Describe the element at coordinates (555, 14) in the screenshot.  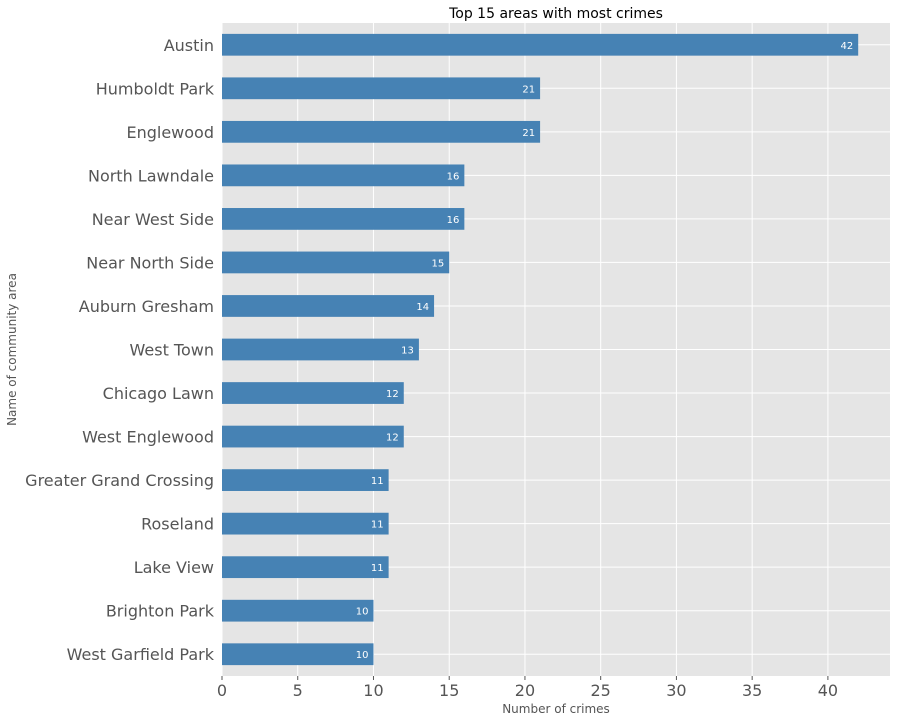
I see `chart-title: Top 15 areas with most crimes` at that location.